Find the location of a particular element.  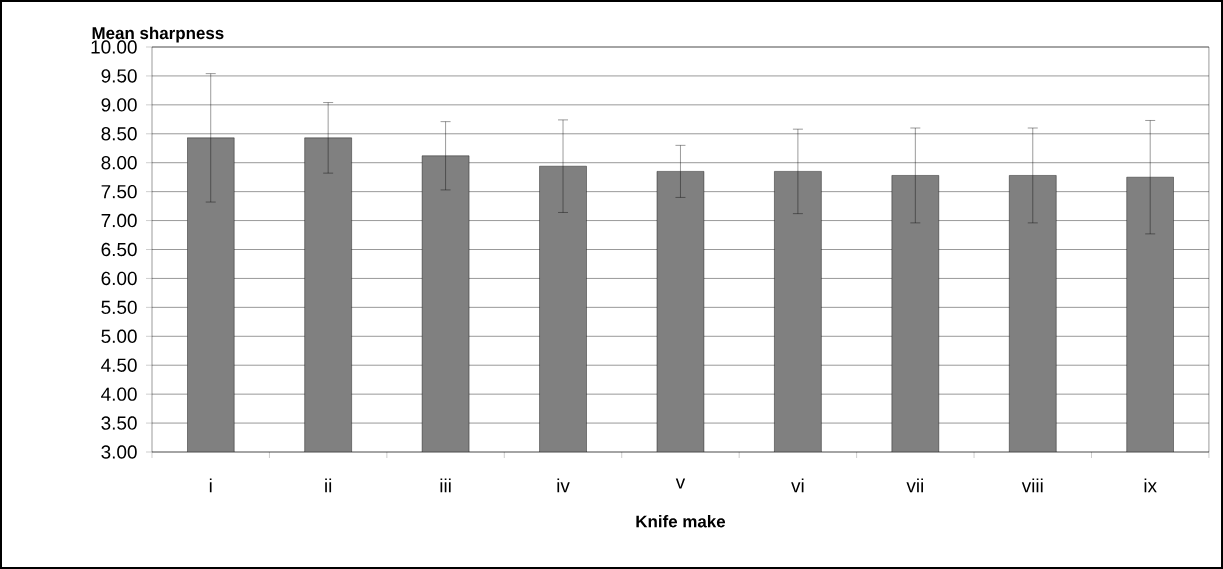

y-tick-label: 3.00 is located at coordinates (119, 452).